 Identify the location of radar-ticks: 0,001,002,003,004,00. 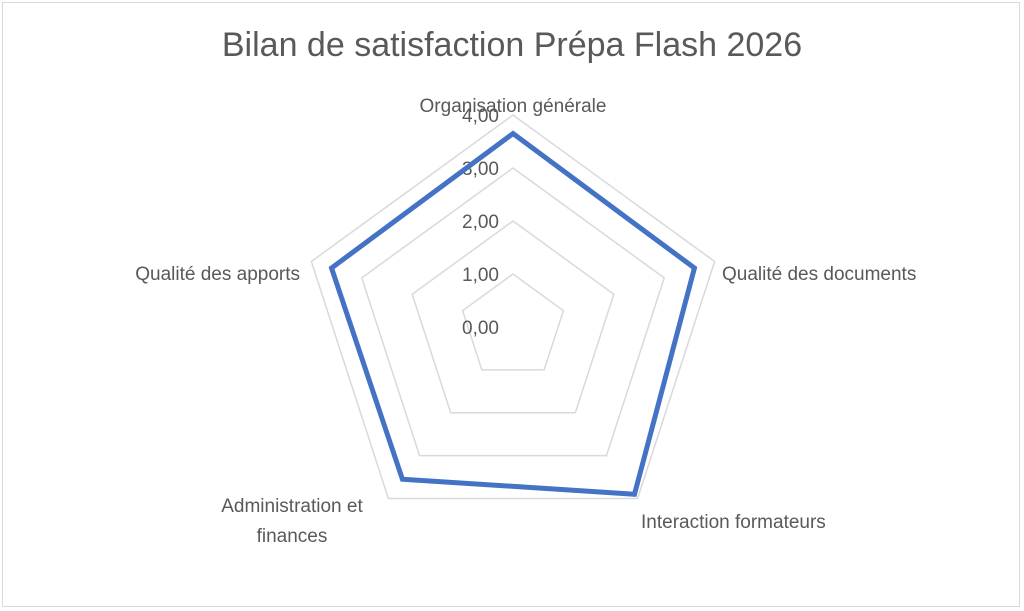
(480, 222).